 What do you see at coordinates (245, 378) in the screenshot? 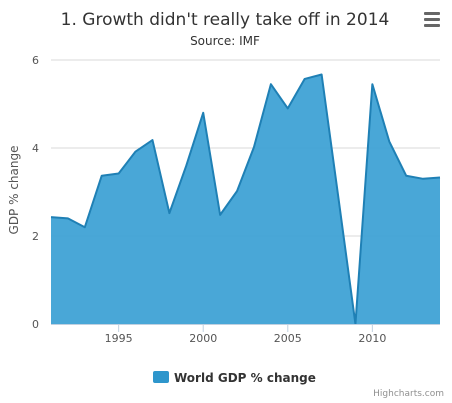
I see `legend-label: World GDP % change` at bounding box center [245, 378].